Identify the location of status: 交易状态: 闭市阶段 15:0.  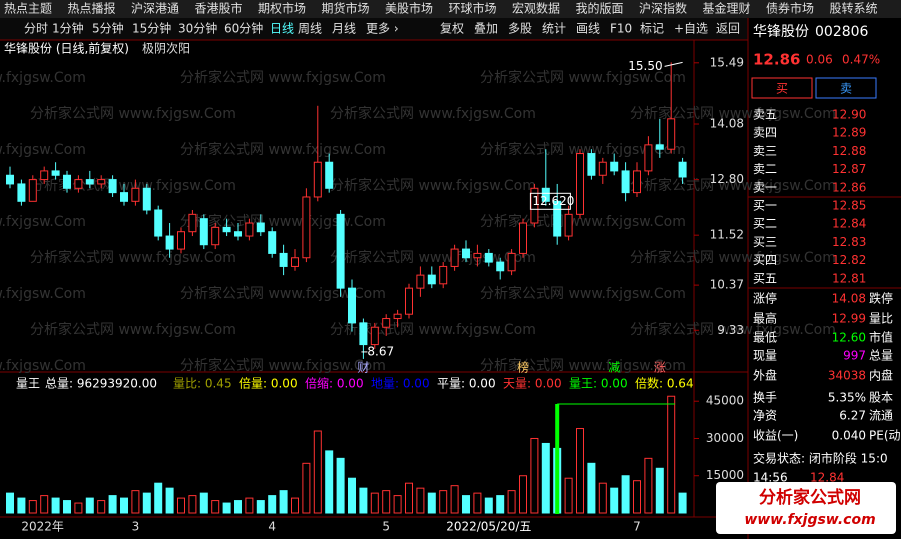
(820, 458).